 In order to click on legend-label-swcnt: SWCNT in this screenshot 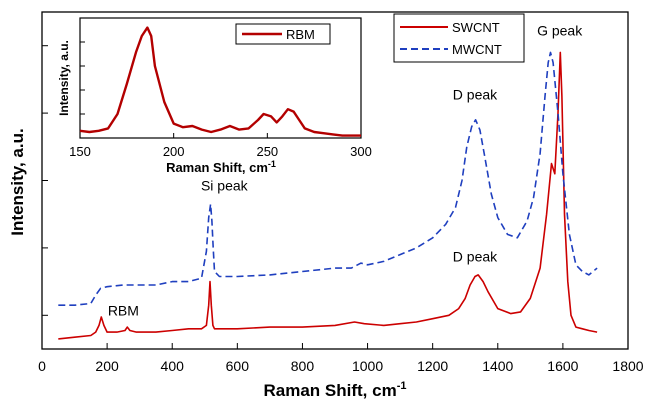, I will do `click(476, 27)`.